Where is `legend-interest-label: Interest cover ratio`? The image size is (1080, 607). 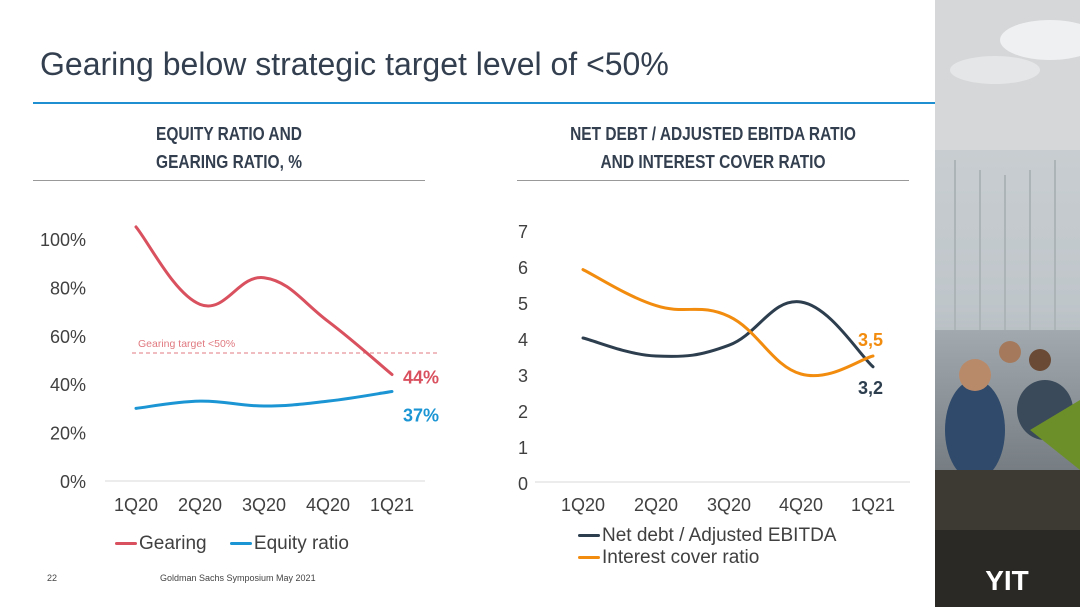
legend-interest-label: Interest cover ratio is located at coordinates (681, 557).